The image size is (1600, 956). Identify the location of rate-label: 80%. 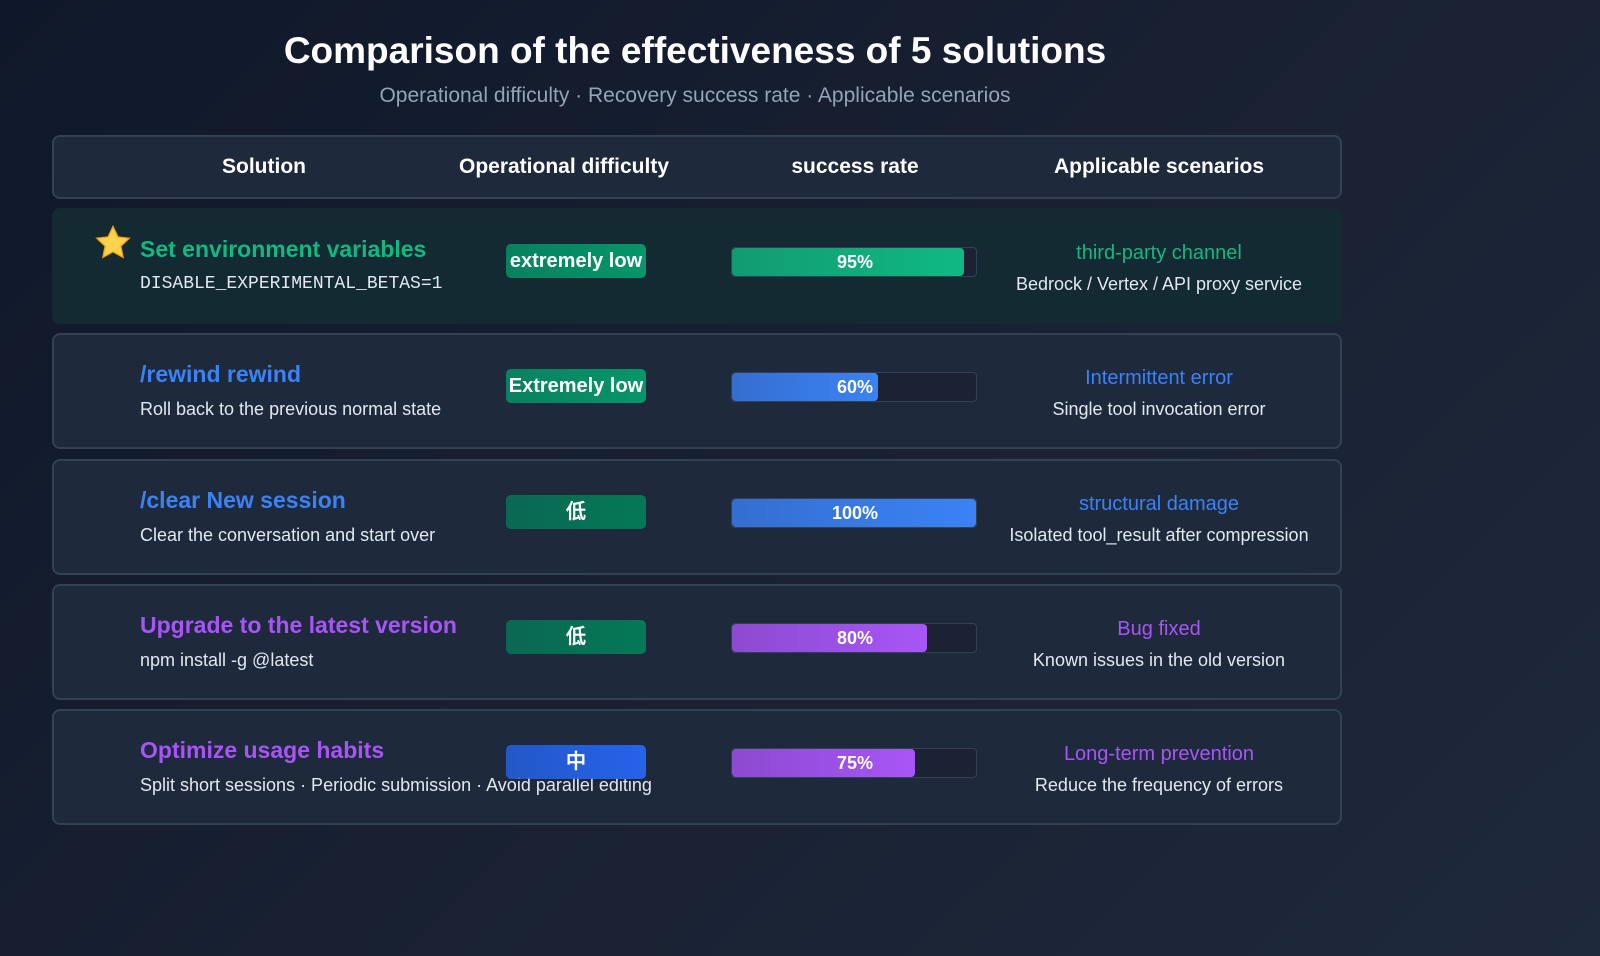
(855, 638).